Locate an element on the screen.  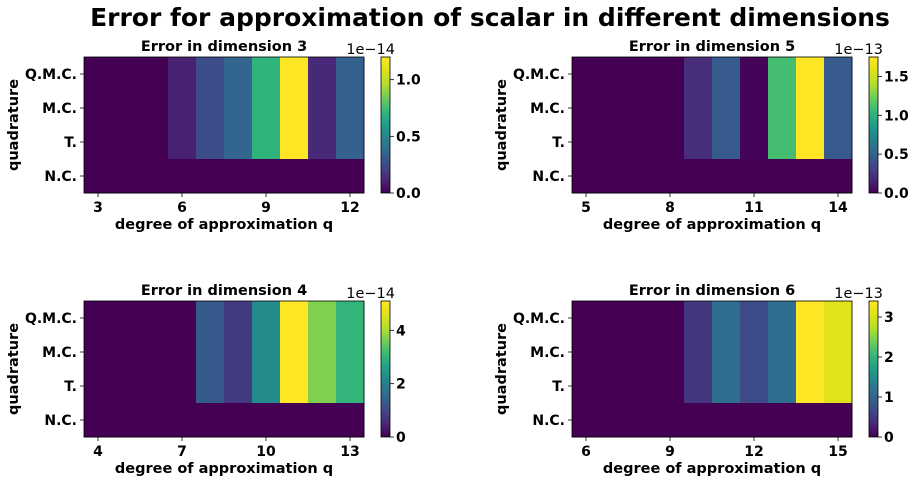
x-tick-label: 6 is located at coordinates (182, 208).